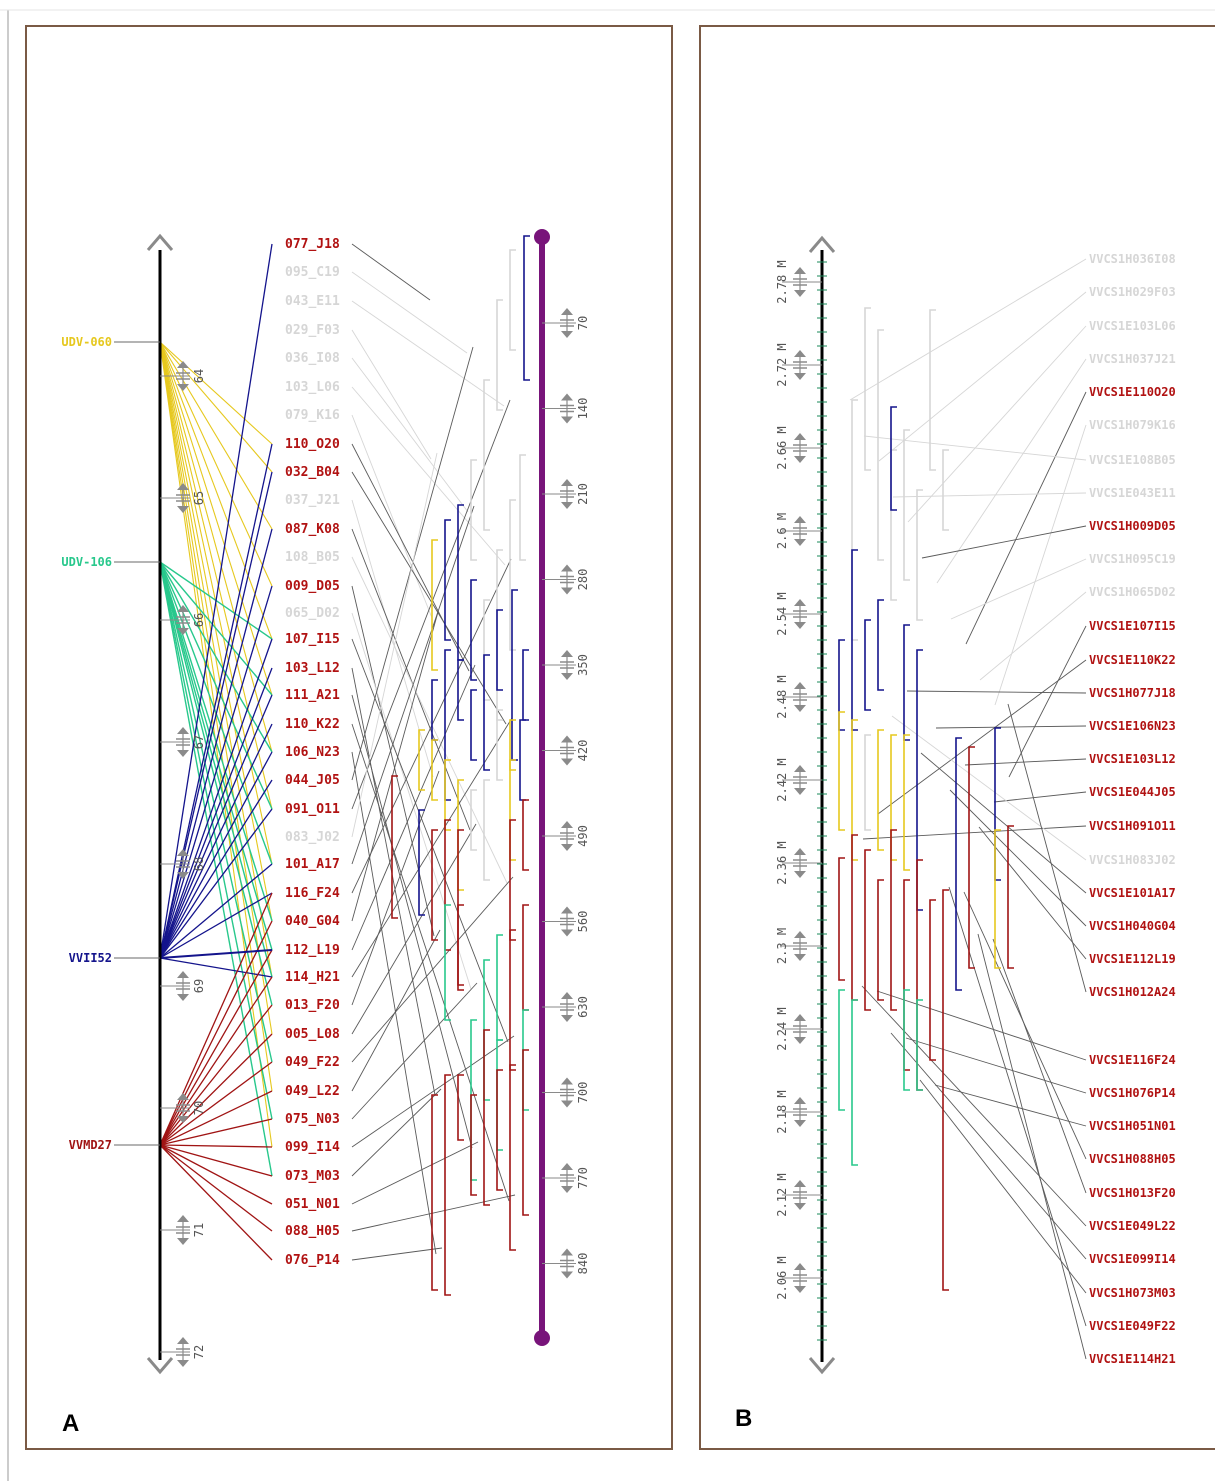 This screenshot has height=1481, width=1215. Describe the element at coordinates (312, 586) in the screenshot. I see `bac-label: 009_D05` at that location.